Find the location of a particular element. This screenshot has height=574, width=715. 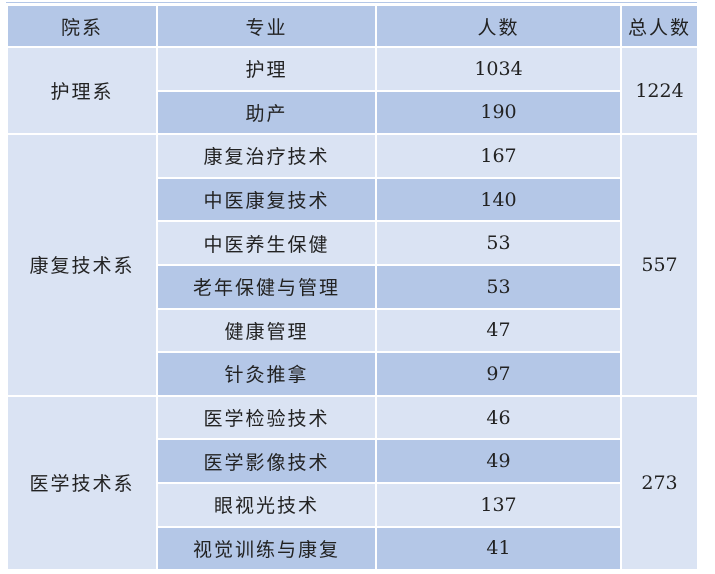

dept-cell: 护理系 is located at coordinates (82, 90).